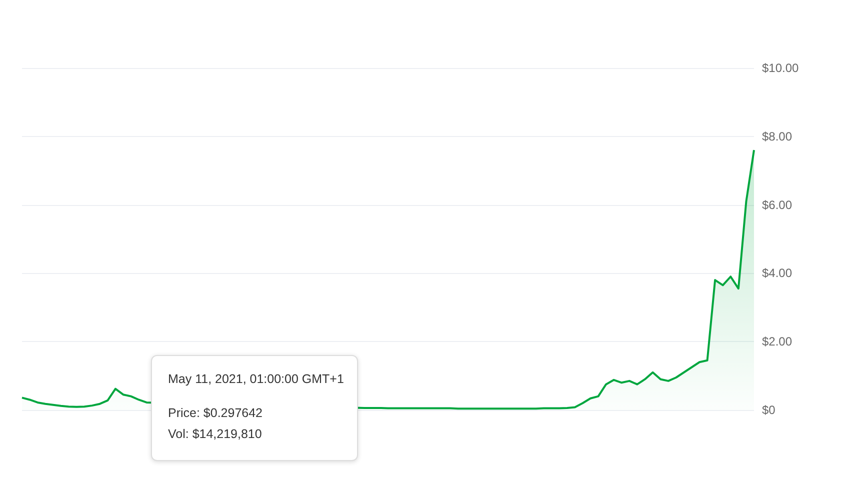 This screenshot has height=496, width=850. Describe the element at coordinates (781, 68) in the screenshot. I see `y-tick-label: $10.00` at that location.